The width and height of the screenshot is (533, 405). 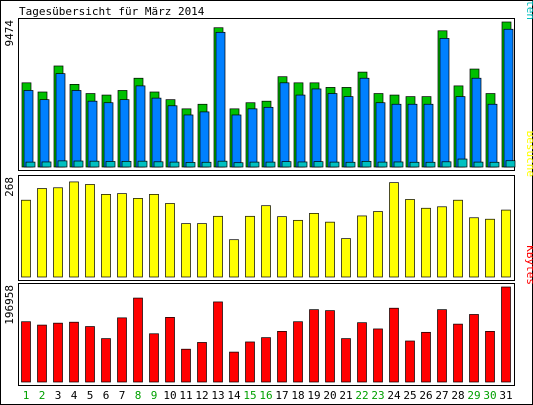 I want to click on series-label-part: KBytes, so click(x=528, y=265).